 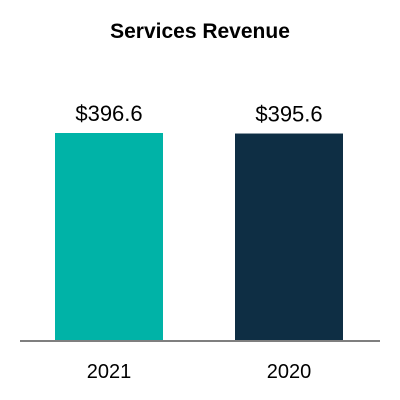 I want to click on x-tick-label-2021: 2021, so click(x=109, y=372).